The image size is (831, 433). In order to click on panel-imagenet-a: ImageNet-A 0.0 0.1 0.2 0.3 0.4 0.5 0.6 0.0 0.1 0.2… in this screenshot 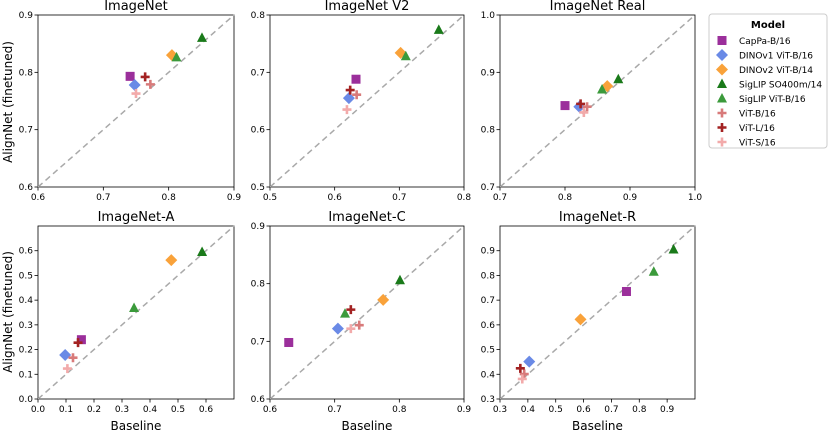, I will do `click(127, 321)`.